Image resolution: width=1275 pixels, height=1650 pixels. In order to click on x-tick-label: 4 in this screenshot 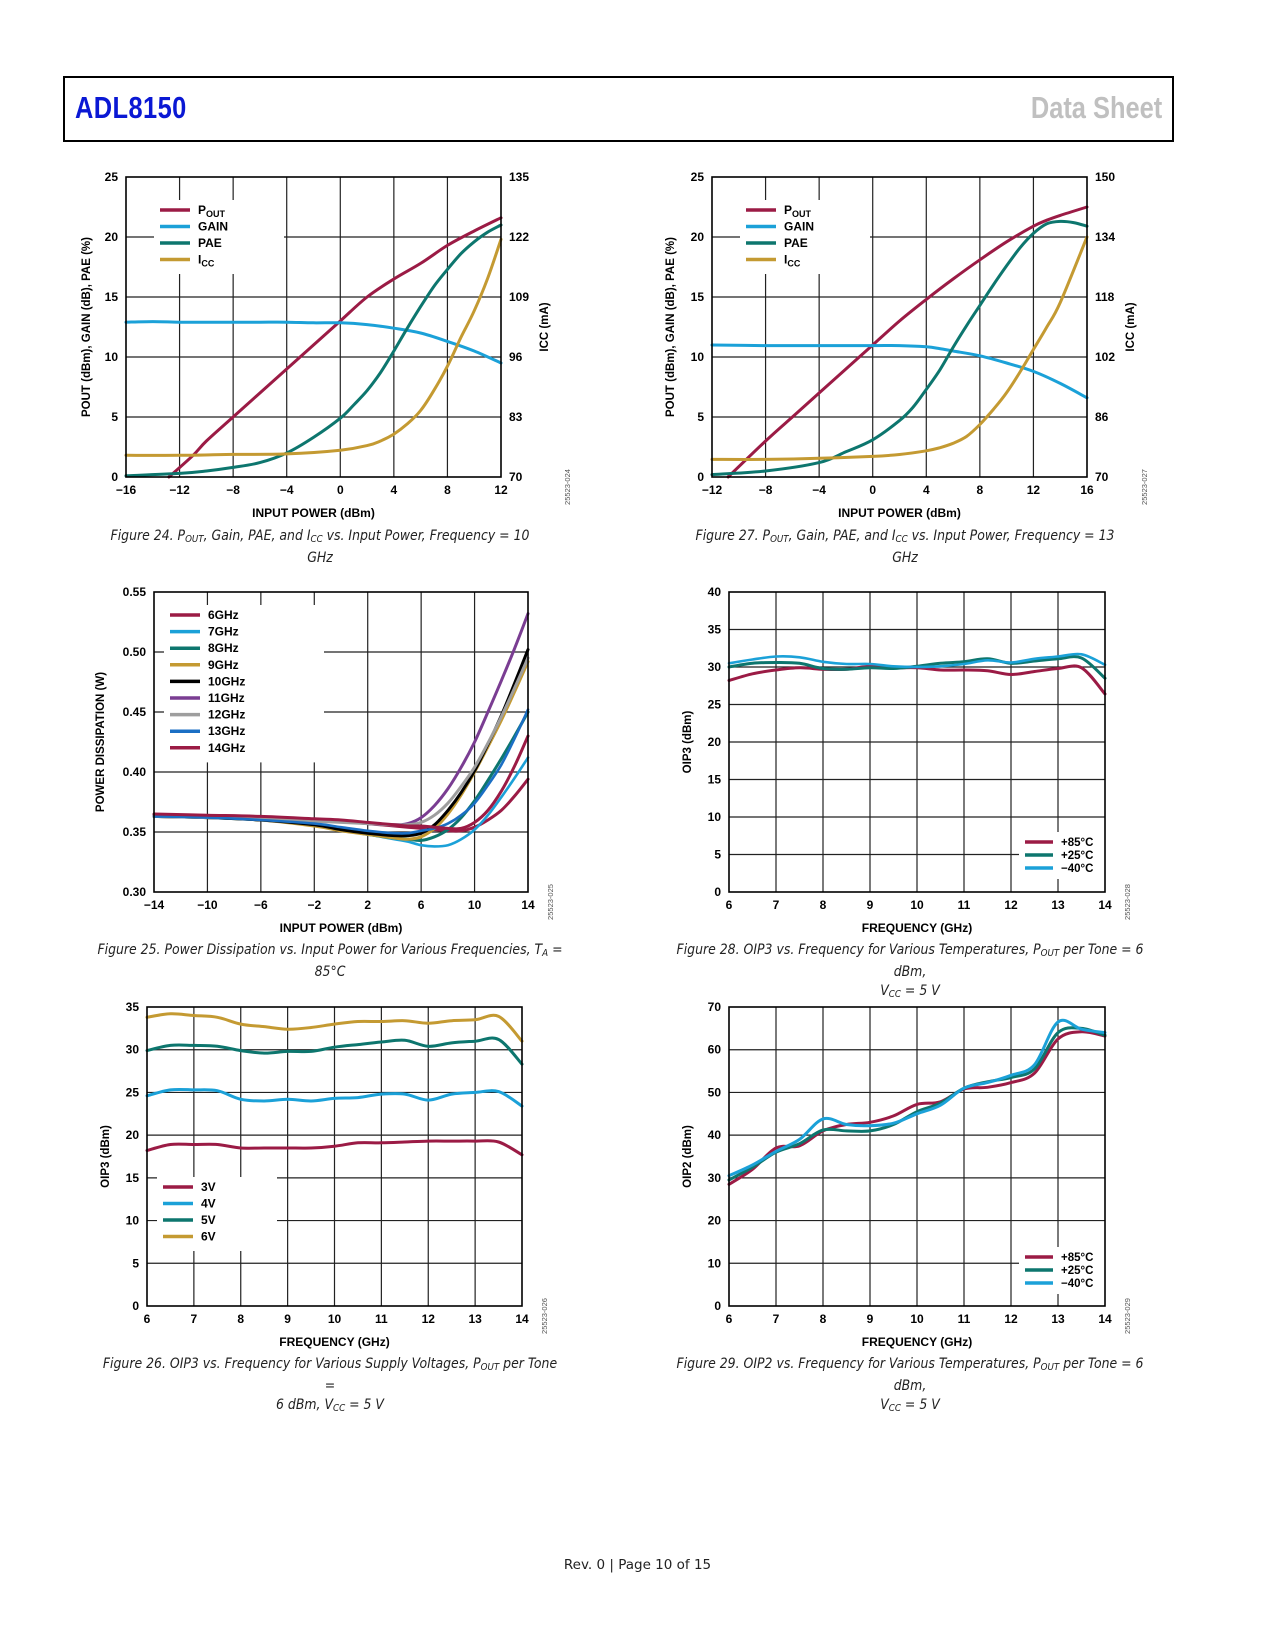, I will do `click(926, 490)`.